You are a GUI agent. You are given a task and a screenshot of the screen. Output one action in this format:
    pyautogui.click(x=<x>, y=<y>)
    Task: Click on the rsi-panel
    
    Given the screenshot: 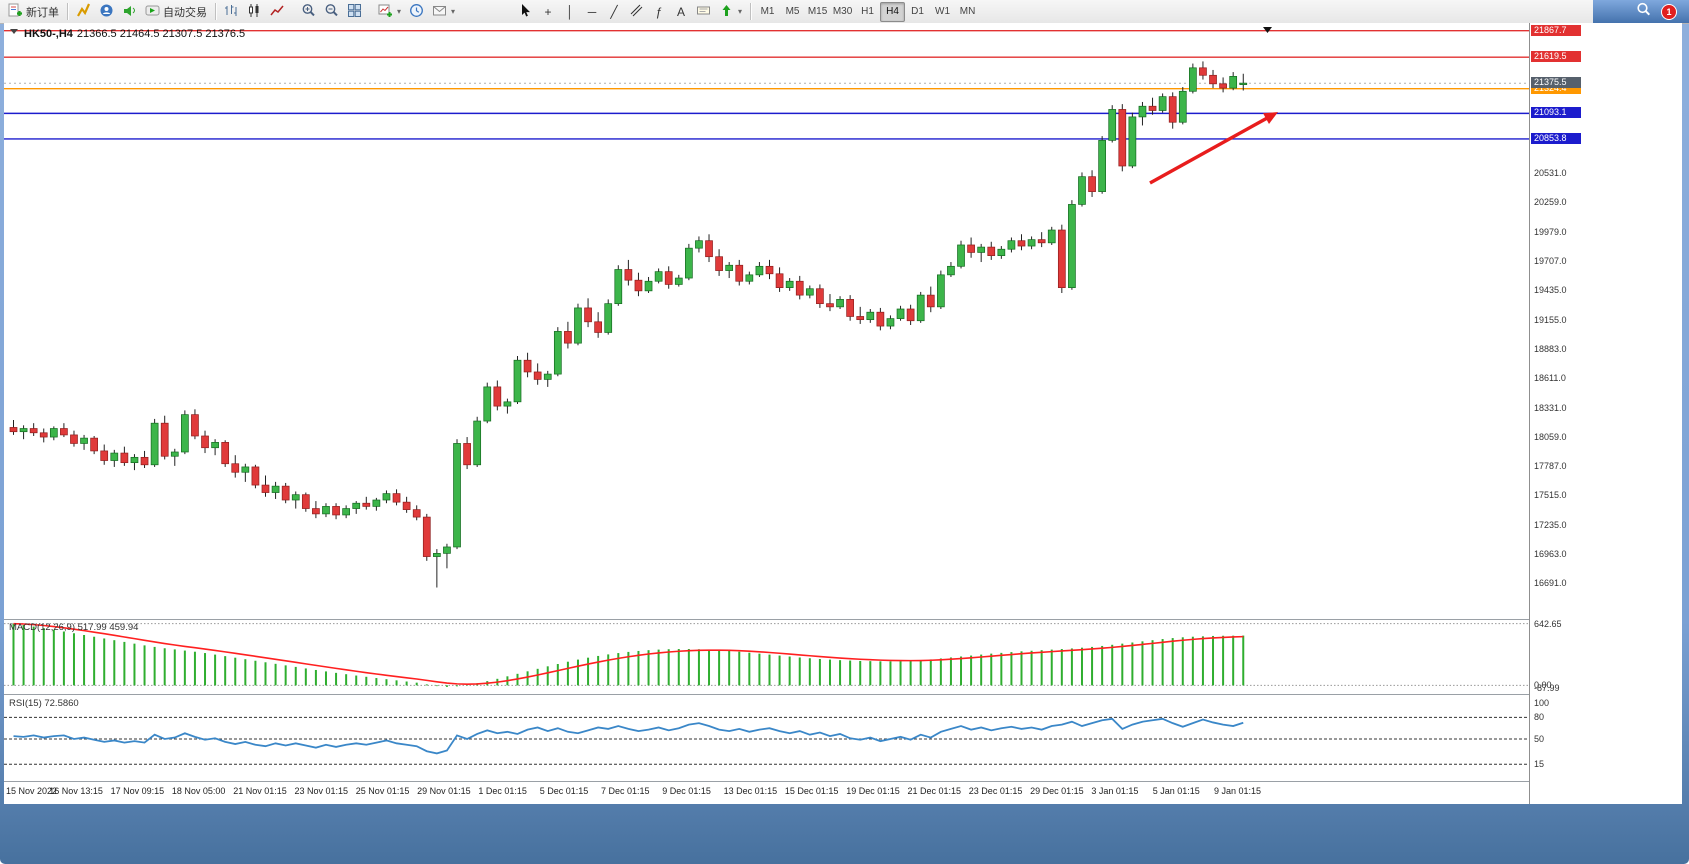 What is the action you would take?
    pyautogui.click(x=766, y=738)
    